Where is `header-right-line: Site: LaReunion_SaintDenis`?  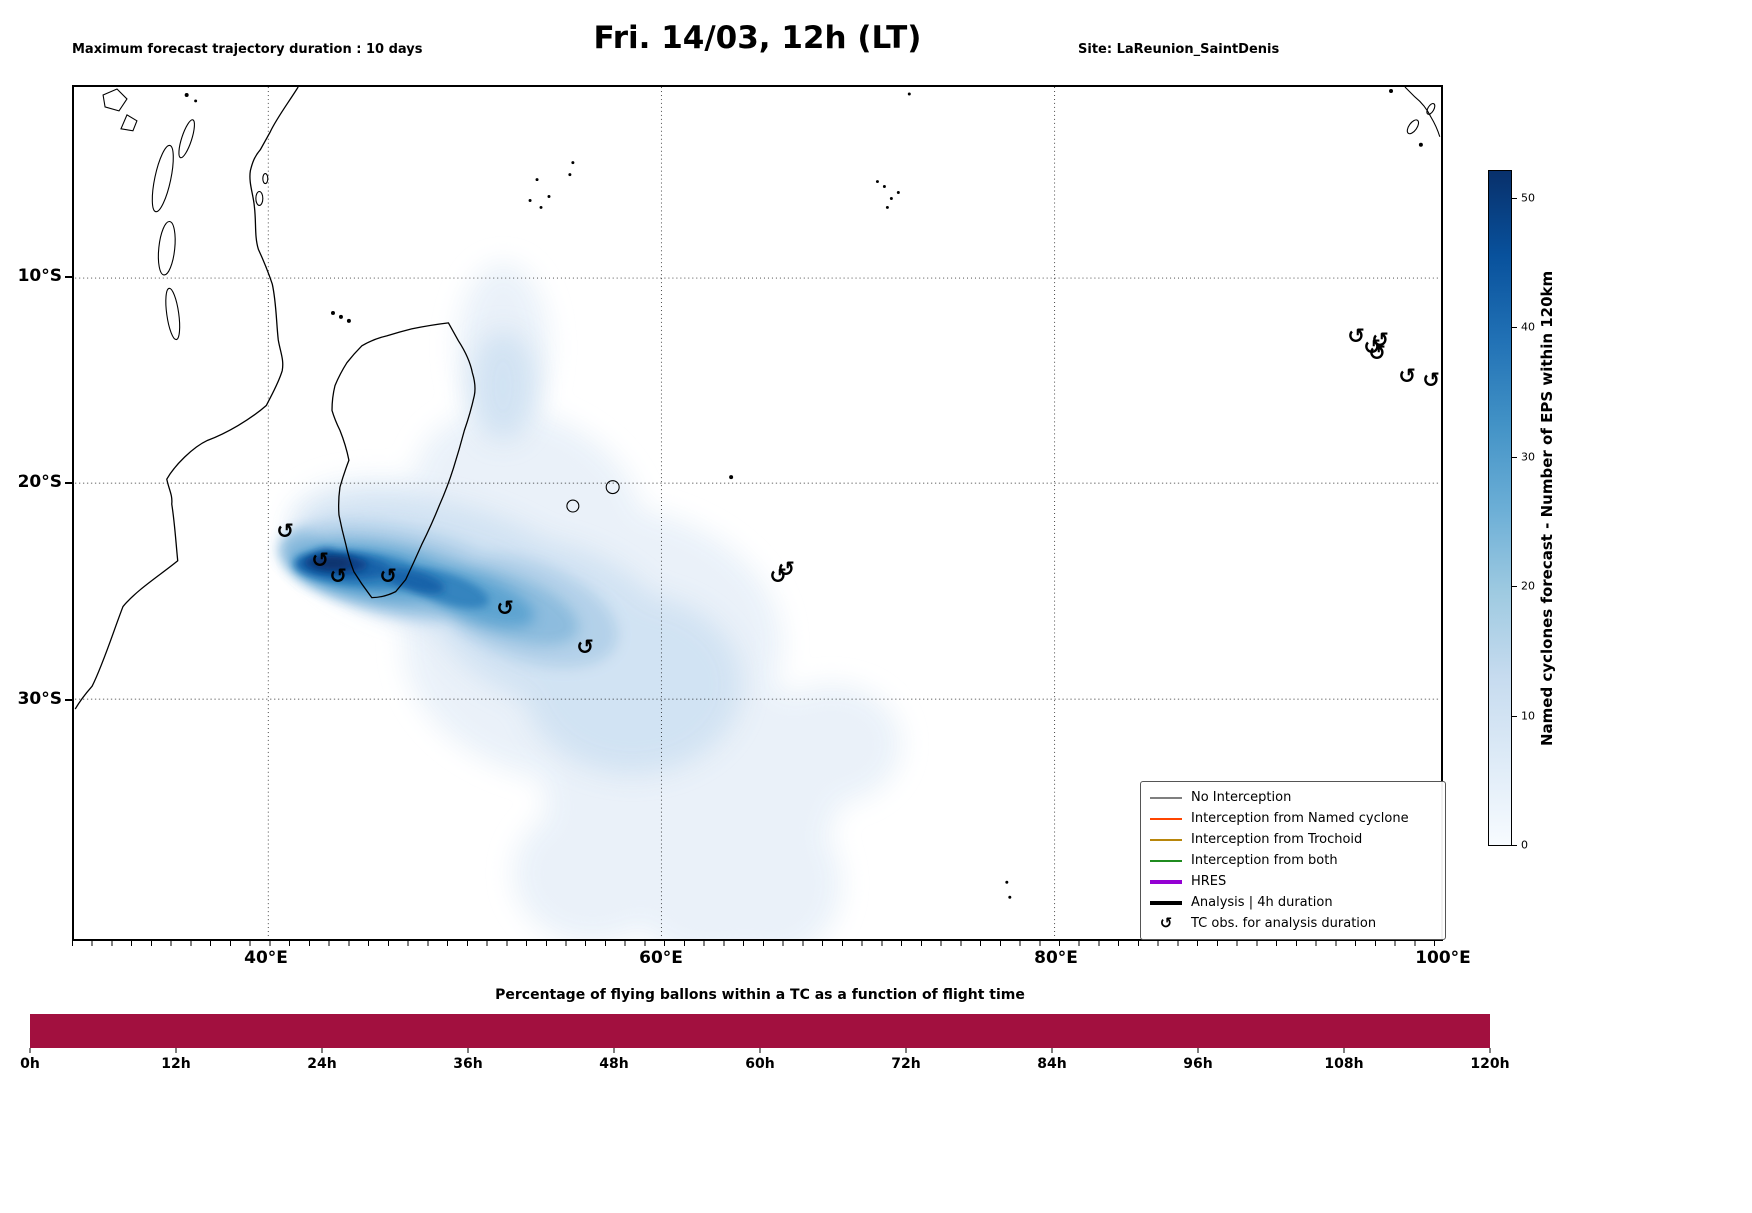
header-right-line: Site: LaReunion_SaintDenis is located at coordinates (1179, 49).